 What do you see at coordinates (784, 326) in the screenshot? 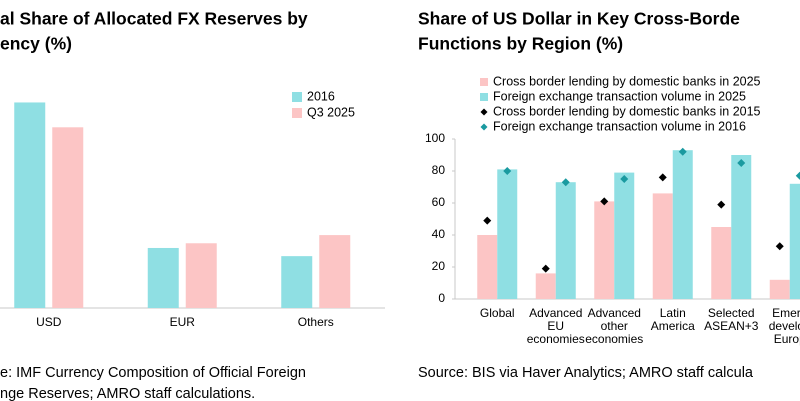
I see `x-tick-label: develop` at bounding box center [784, 326].